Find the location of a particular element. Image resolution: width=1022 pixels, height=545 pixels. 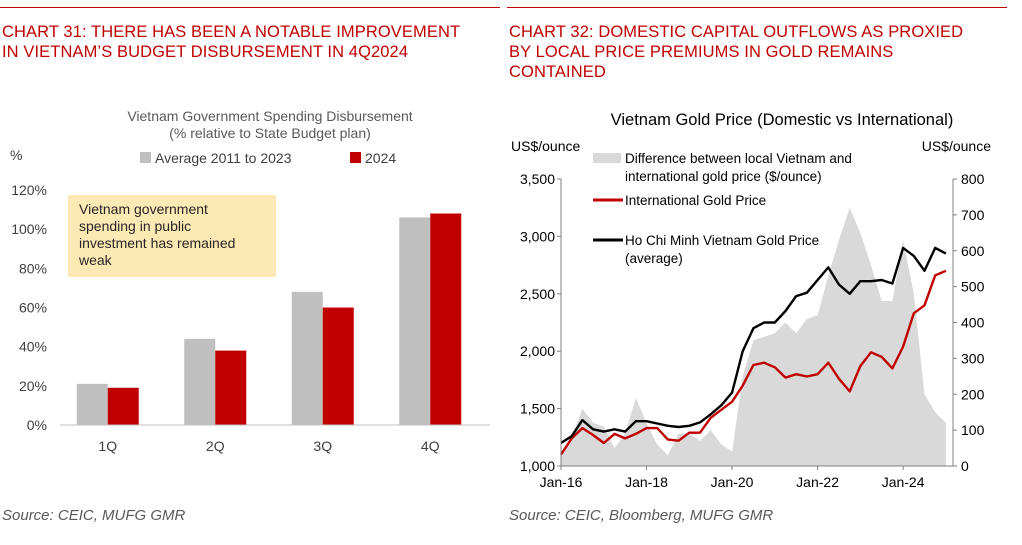

legend-label-premium-line-1: Difference between local Vietnam and is located at coordinates (738, 158).